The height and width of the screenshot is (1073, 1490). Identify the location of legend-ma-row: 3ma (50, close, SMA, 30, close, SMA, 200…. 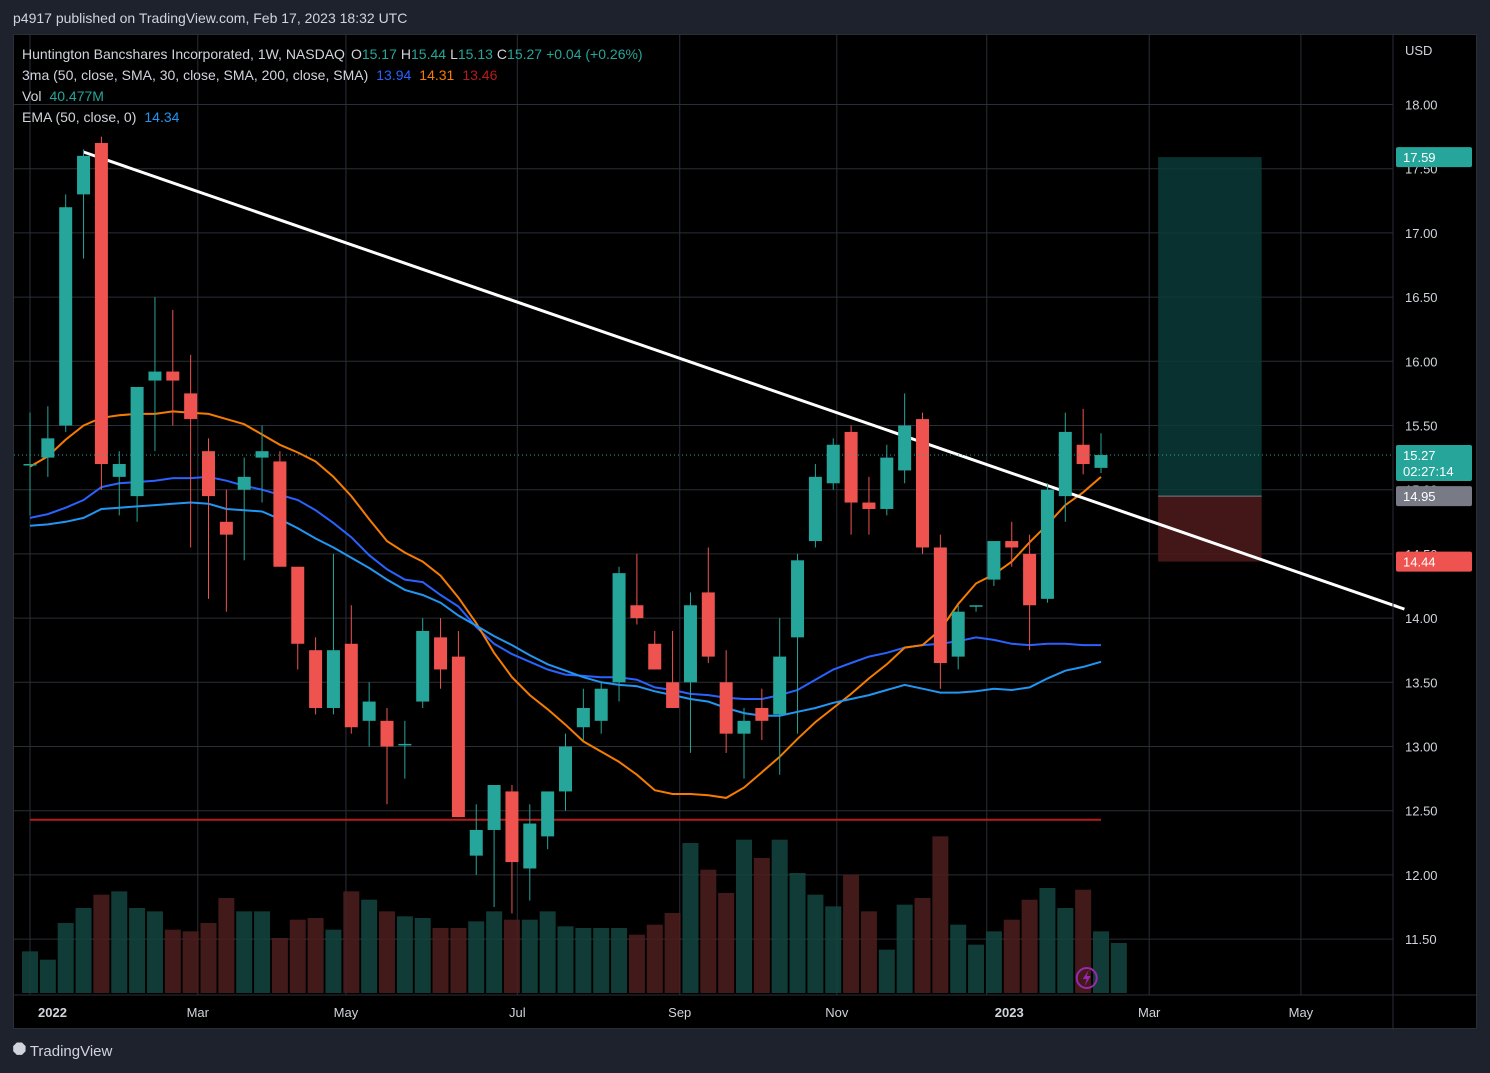
(261, 75).